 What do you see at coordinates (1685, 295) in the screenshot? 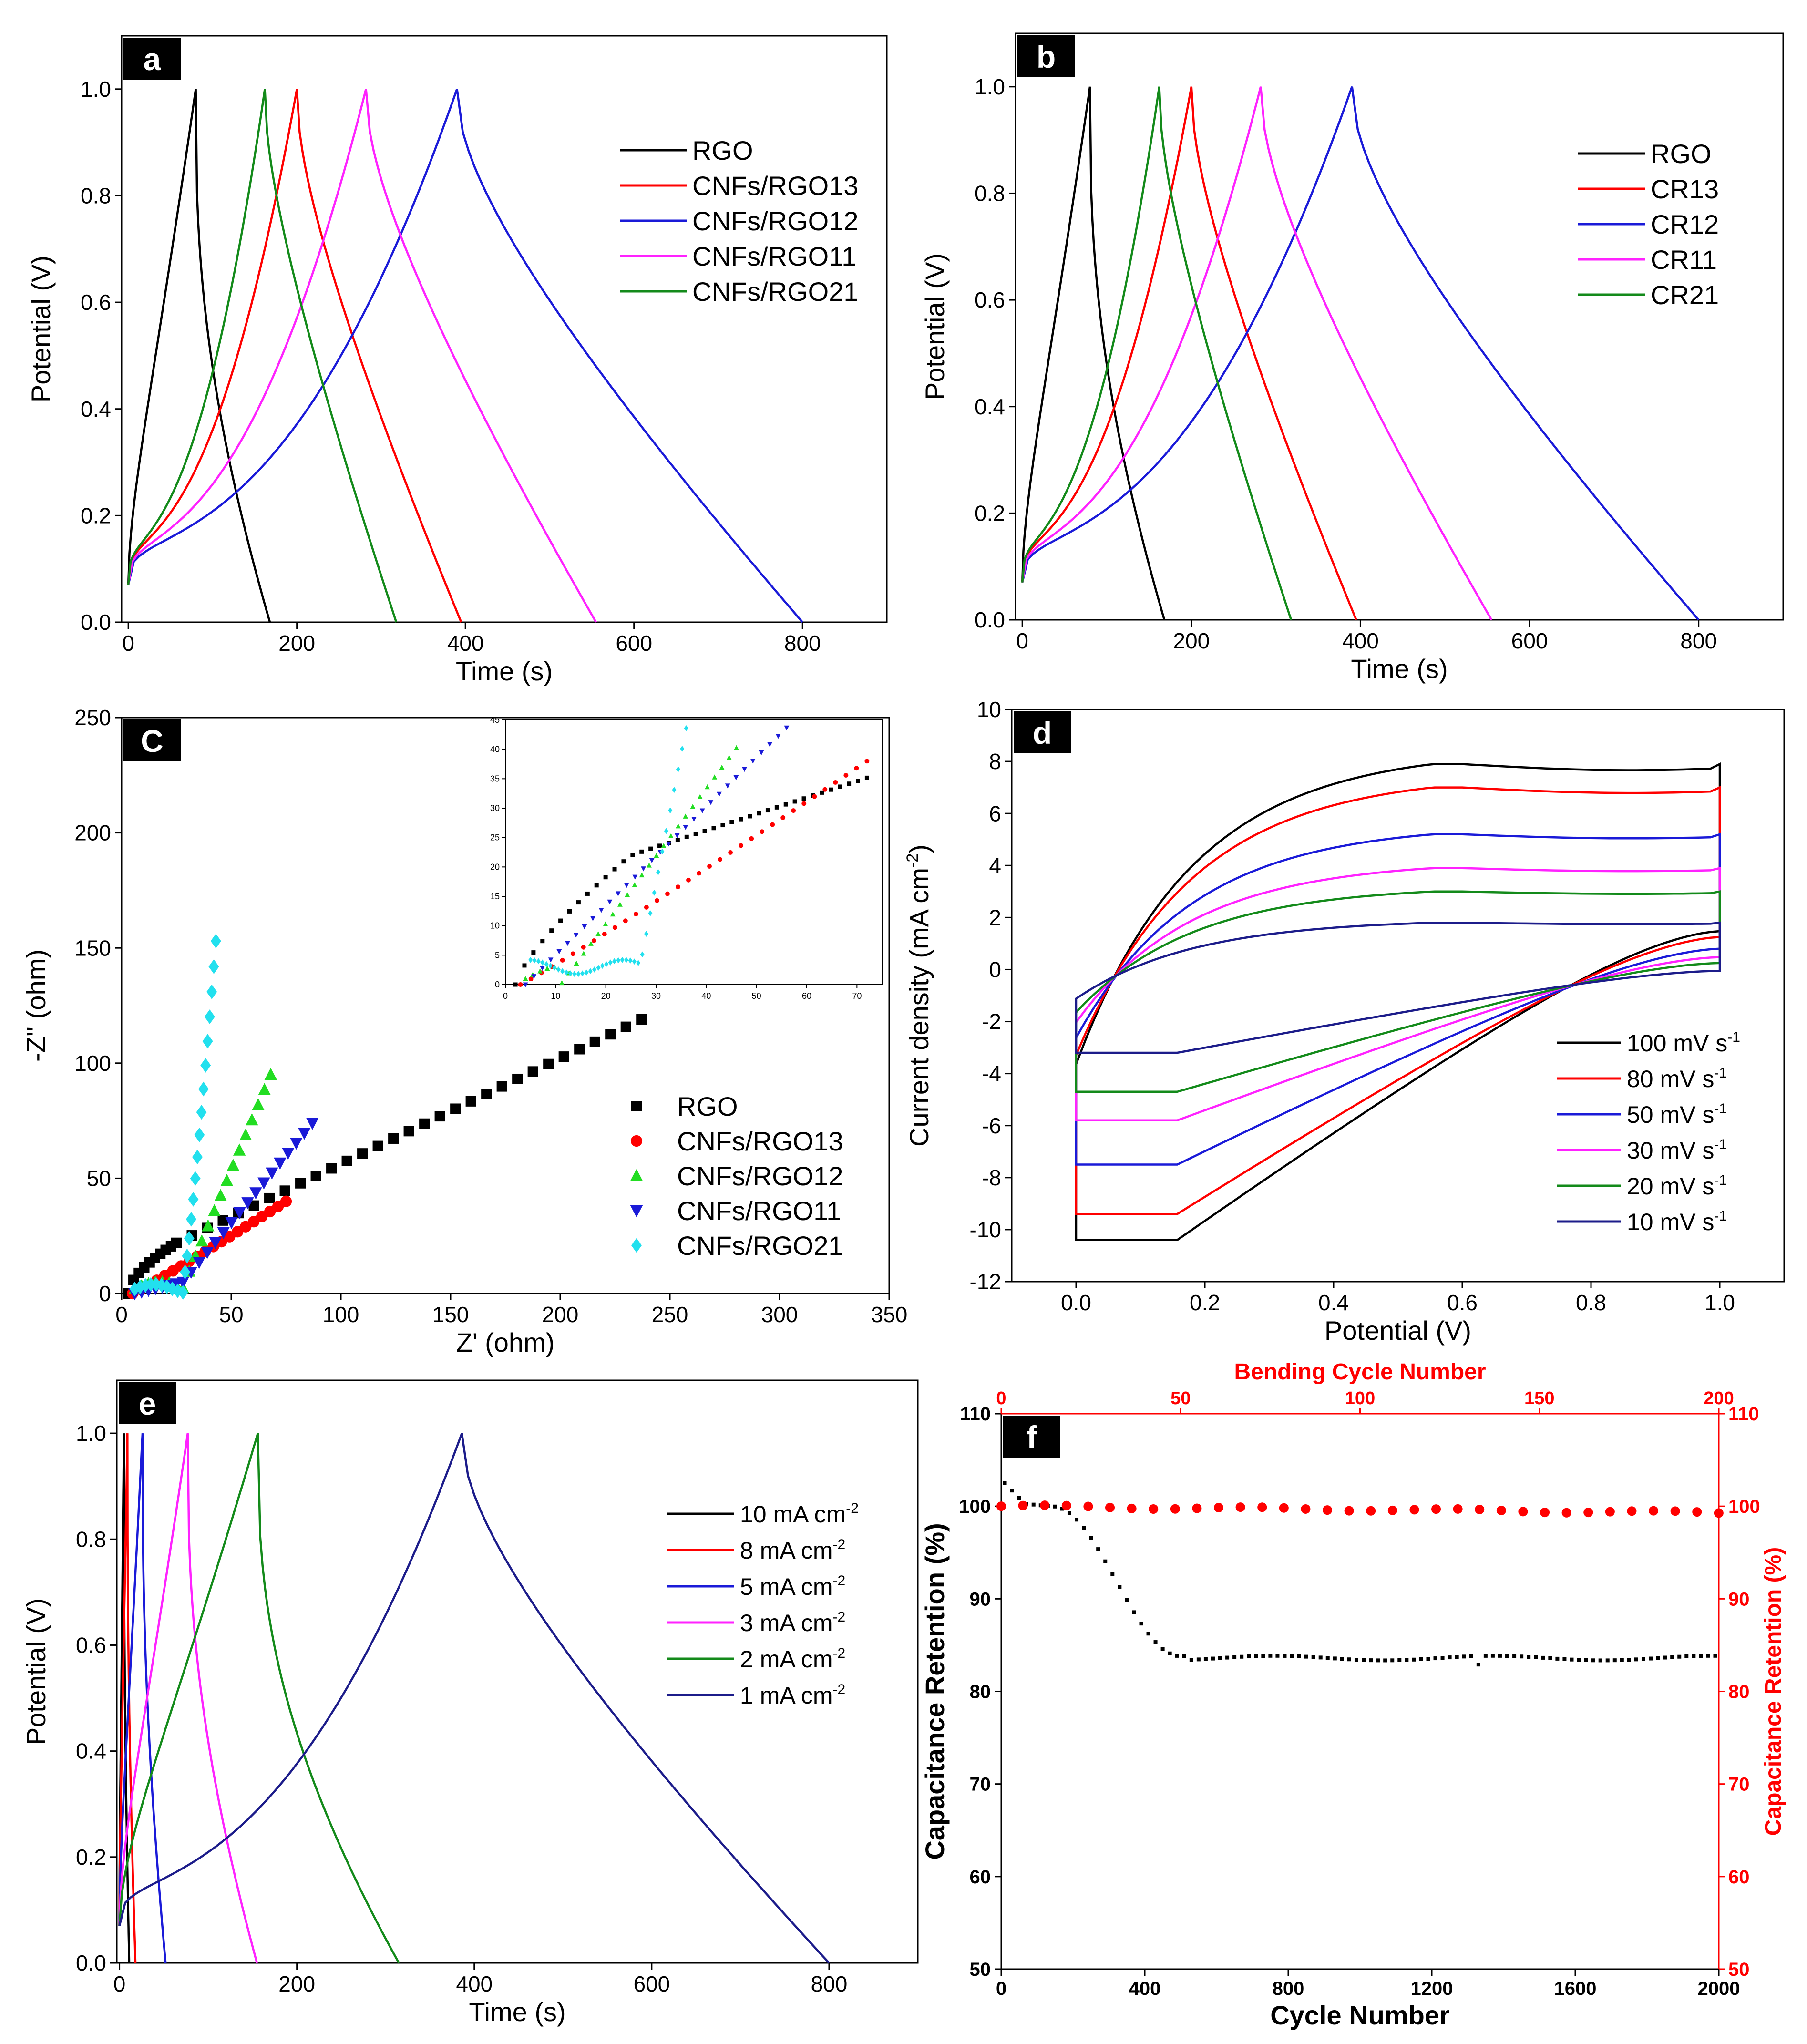
I see `legend-label: CR21` at bounding box center [1685, 295].